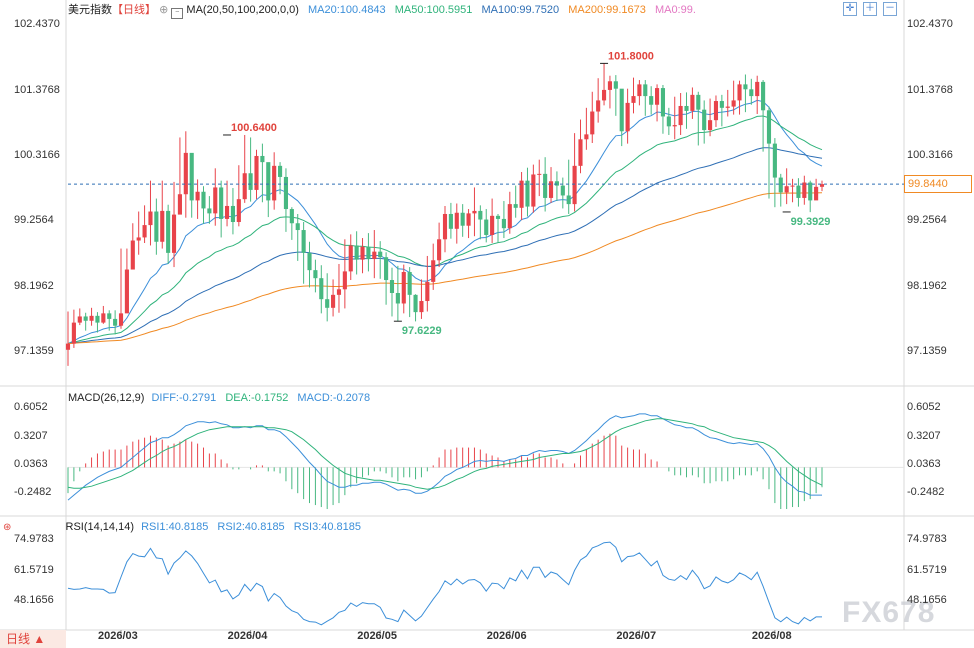  Describe the element at coordinates (928, 184) in the screenshot. I see `current-price-value: 99.8440` at that location.